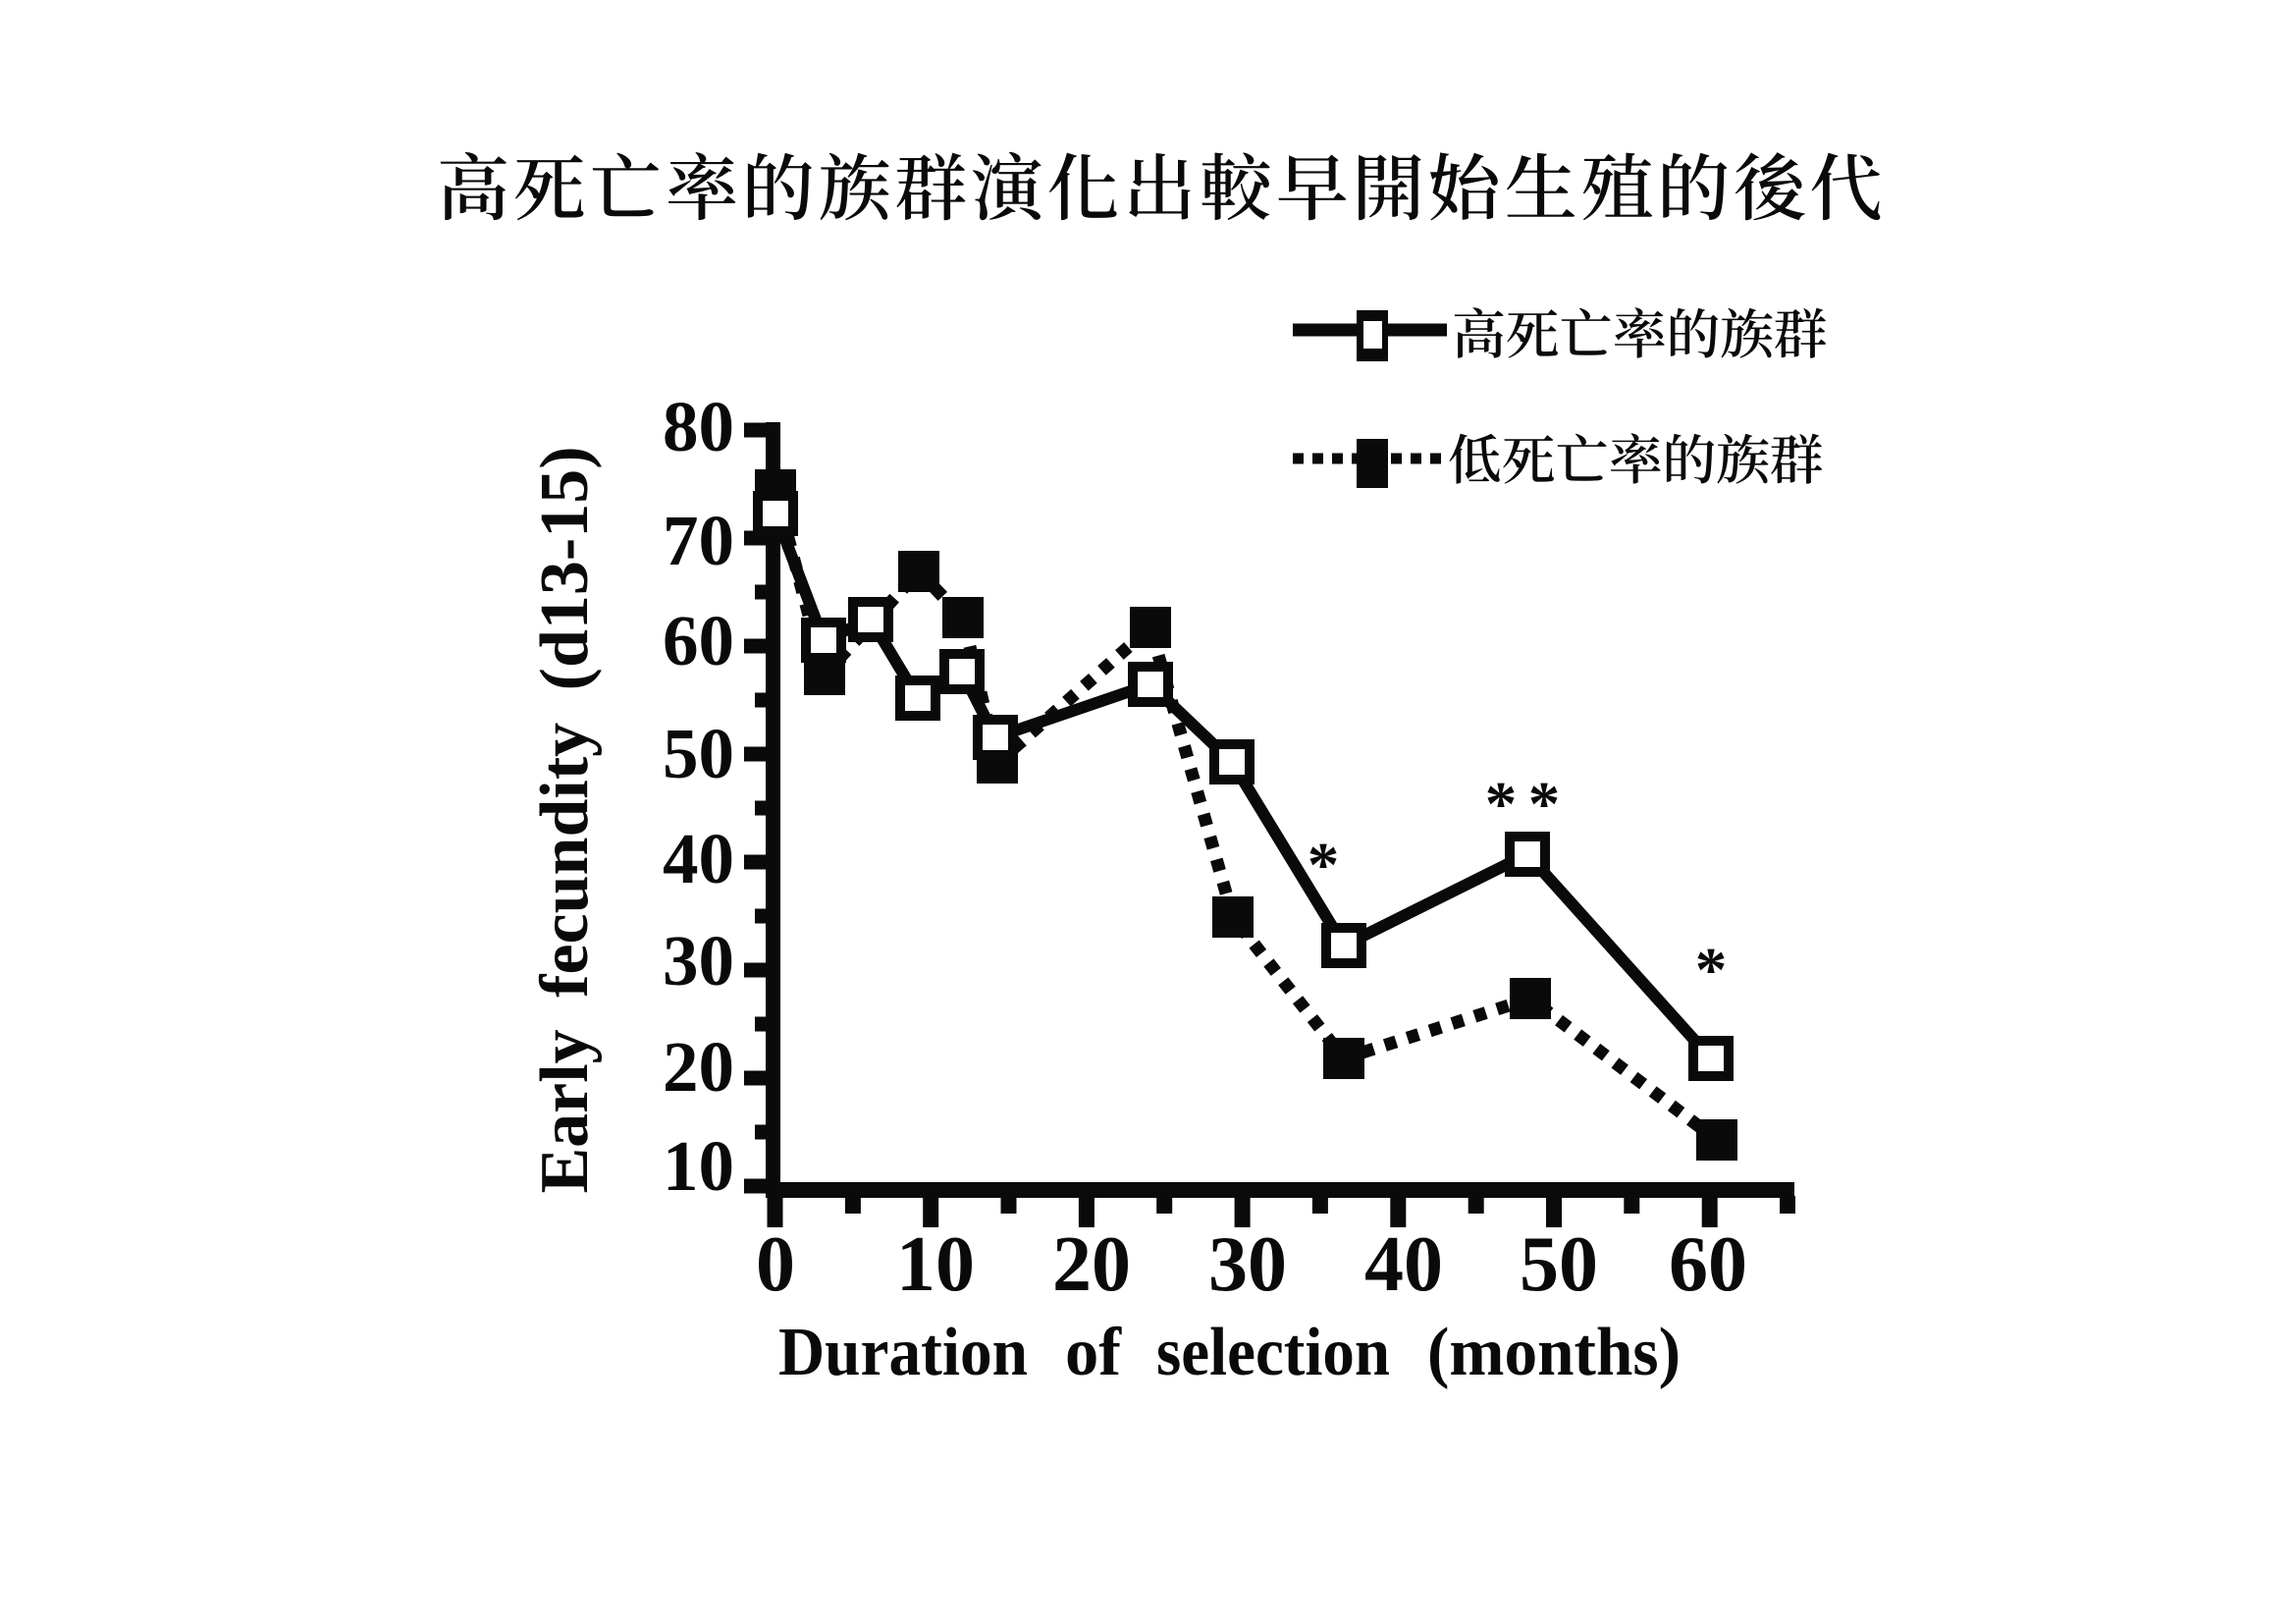 This screenshot has height=1623, width=2296. I want to click on svg-text: Duration, so click(903, 1352).